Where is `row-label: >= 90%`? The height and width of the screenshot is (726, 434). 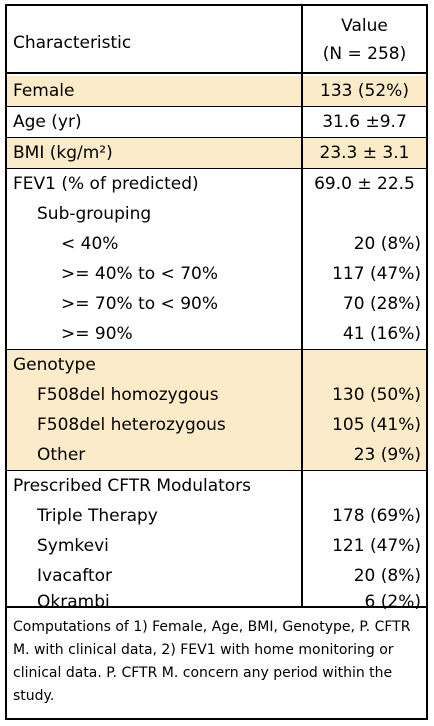
row-label: >= 90% is located at coordinates (97, 334).